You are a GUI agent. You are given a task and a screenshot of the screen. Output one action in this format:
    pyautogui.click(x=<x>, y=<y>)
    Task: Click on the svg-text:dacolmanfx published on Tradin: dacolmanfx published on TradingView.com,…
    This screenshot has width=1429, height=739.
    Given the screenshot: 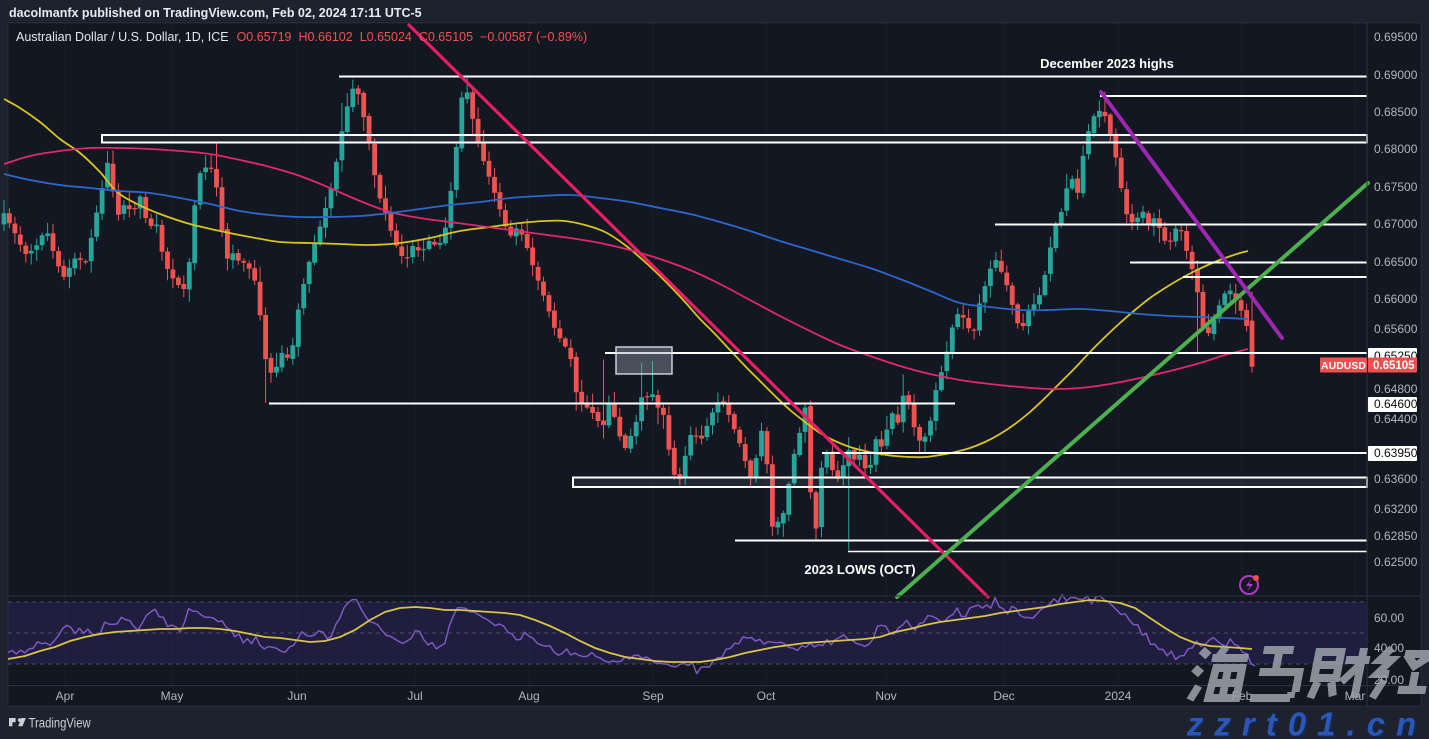 What is the action you would take?
    pyautogui.click(x=215, y=13)
    